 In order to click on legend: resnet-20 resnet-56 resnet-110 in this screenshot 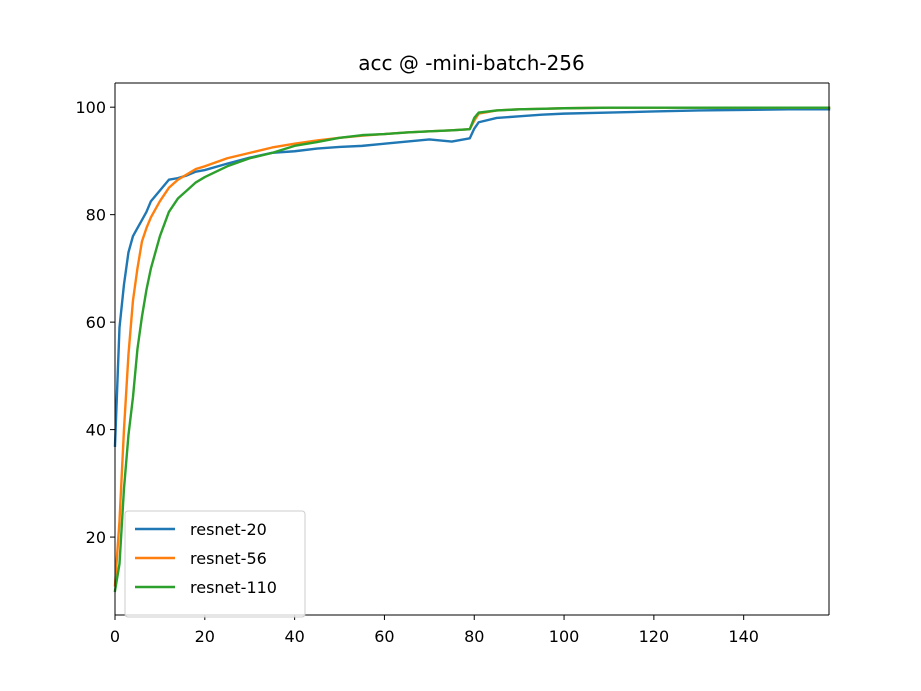, I will do `click(215, 564)`.